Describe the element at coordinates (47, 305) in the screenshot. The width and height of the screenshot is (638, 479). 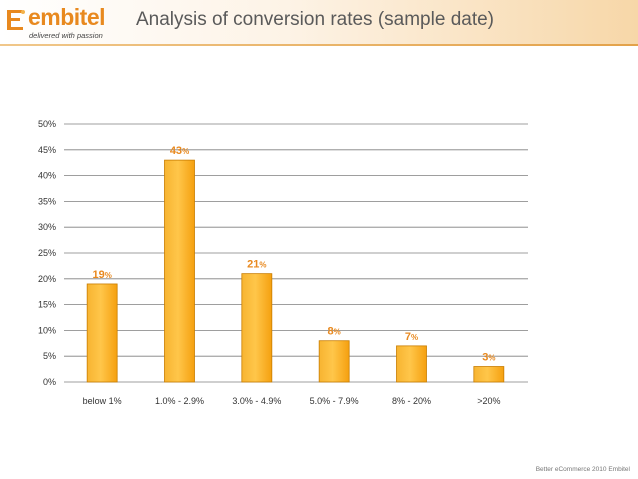
I see `y-tick-label: 15%` at that location.